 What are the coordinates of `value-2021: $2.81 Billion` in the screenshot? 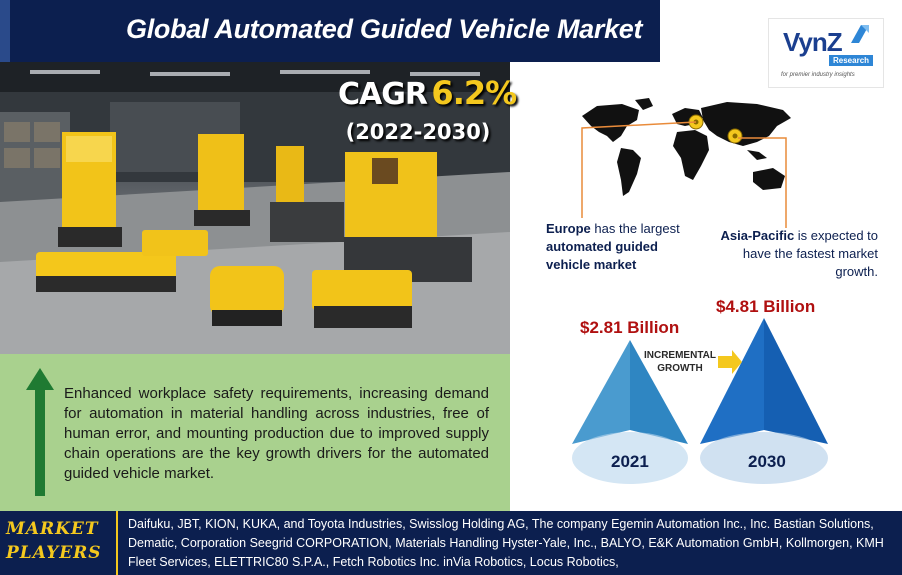 It's located at (630, 327).